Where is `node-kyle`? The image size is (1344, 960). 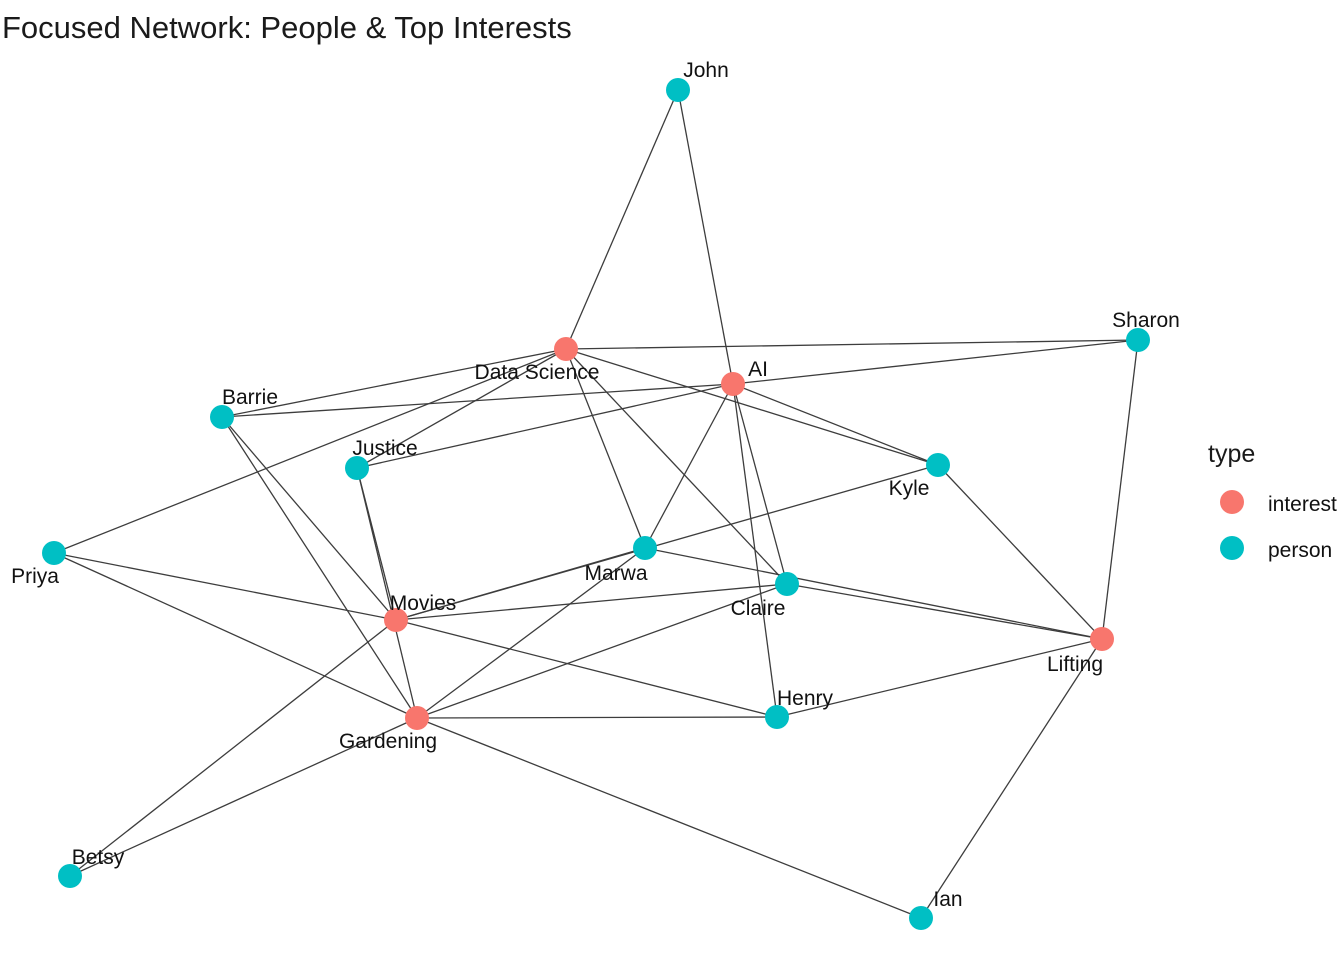
node-kyle is located at coordinates (938, 465).